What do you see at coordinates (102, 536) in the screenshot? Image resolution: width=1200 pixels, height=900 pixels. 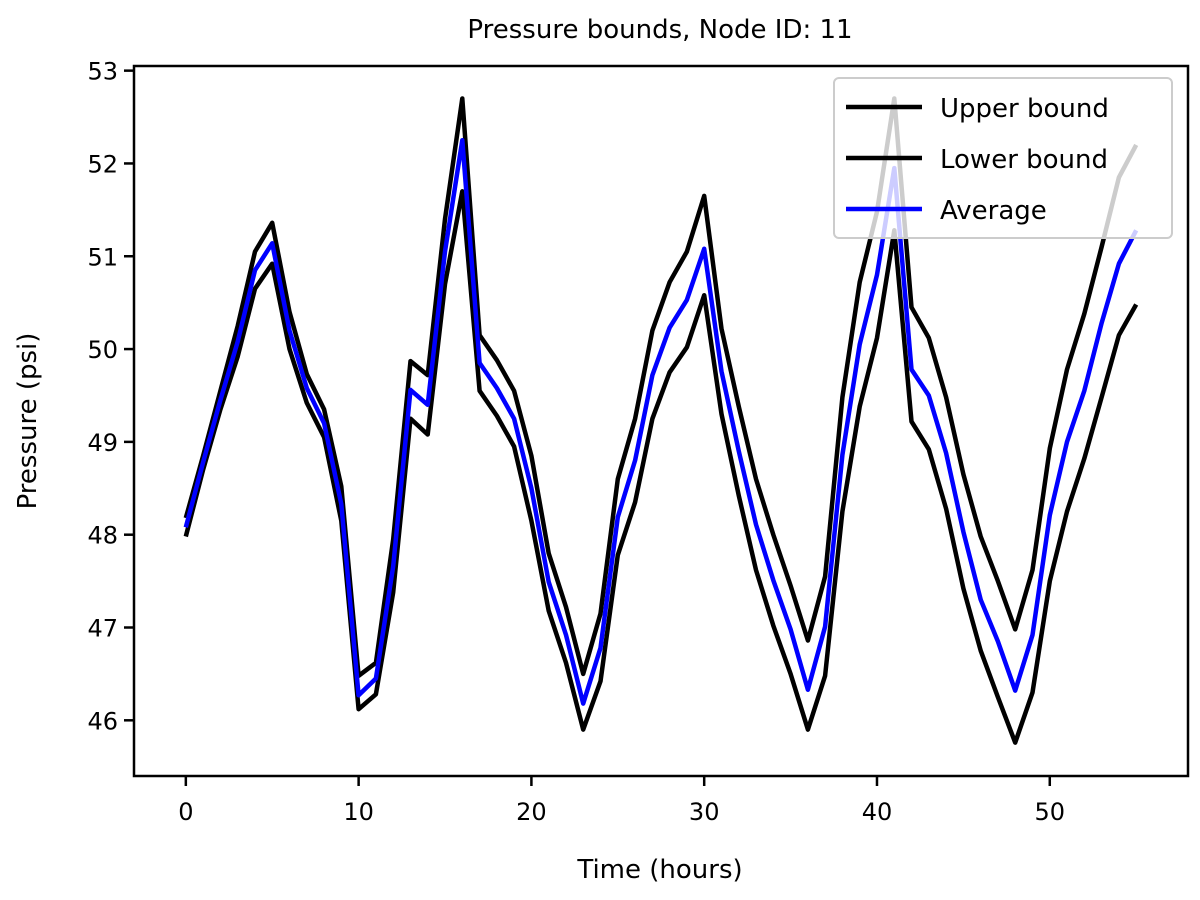 I see `y-tick-label: 48` at bounding box center [102, 536].